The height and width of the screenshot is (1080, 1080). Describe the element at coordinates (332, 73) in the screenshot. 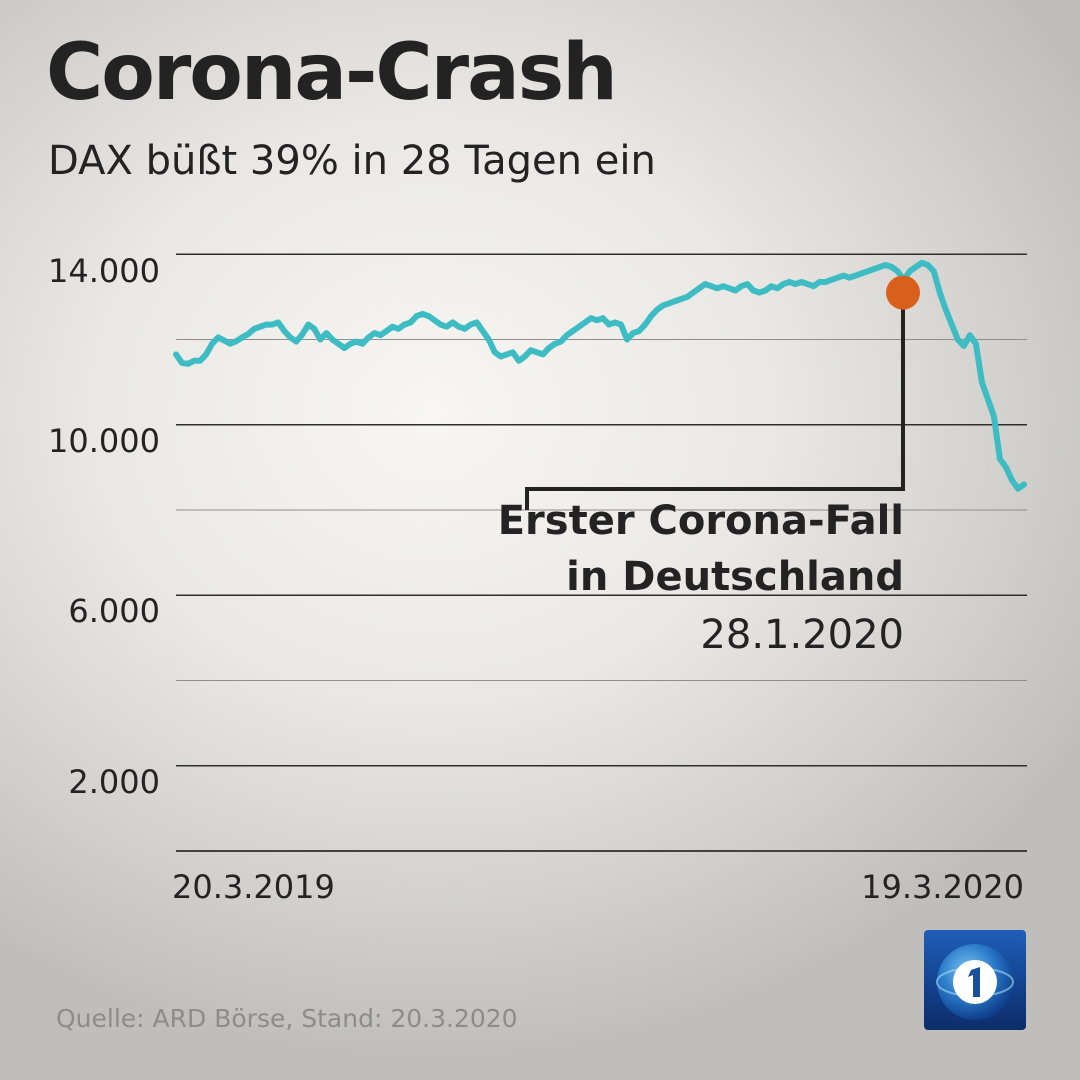

I see `chart-title: Corona-Crash` at that location.